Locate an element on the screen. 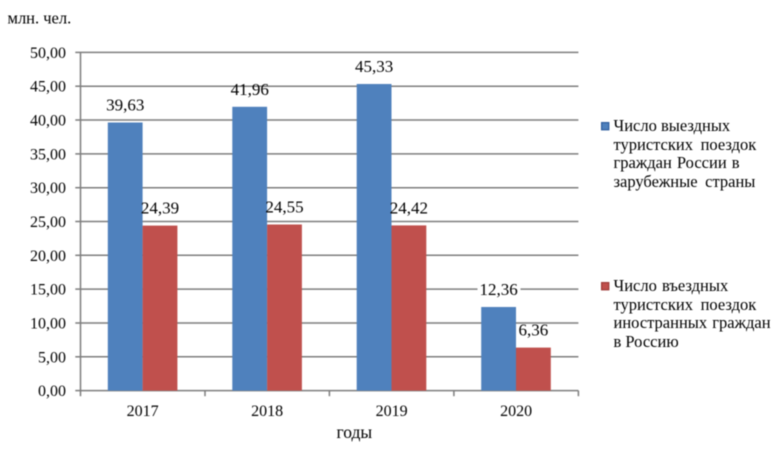  svg-text: 35,00 is located at coordinates (48, 154).